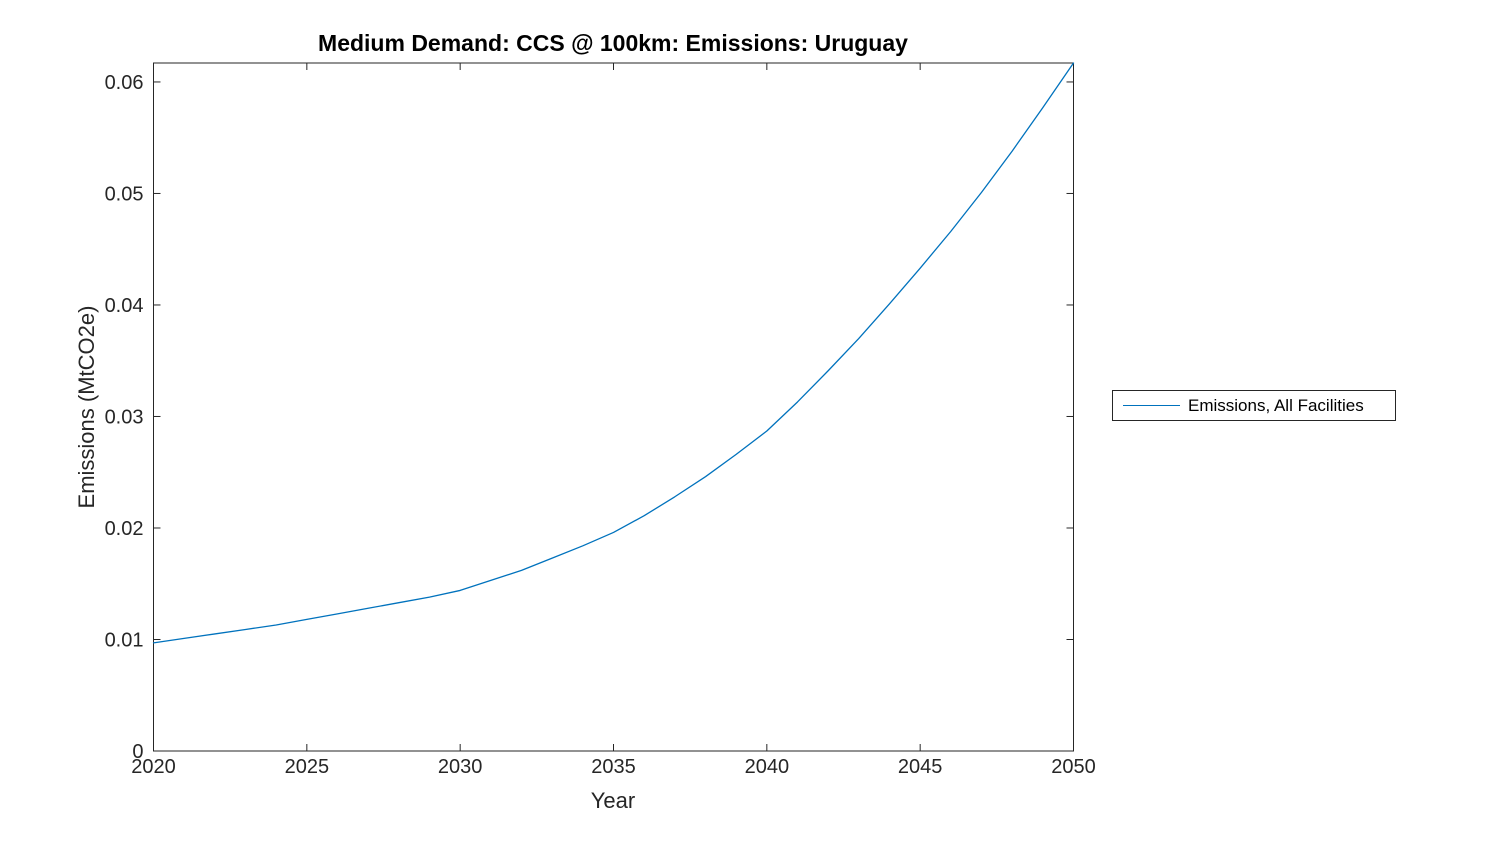 This screenshot has width=1500, height=844. Describe the element at coordinates (920, 767) in the screenshot. I see `x-tick-label: 2045` at that location.